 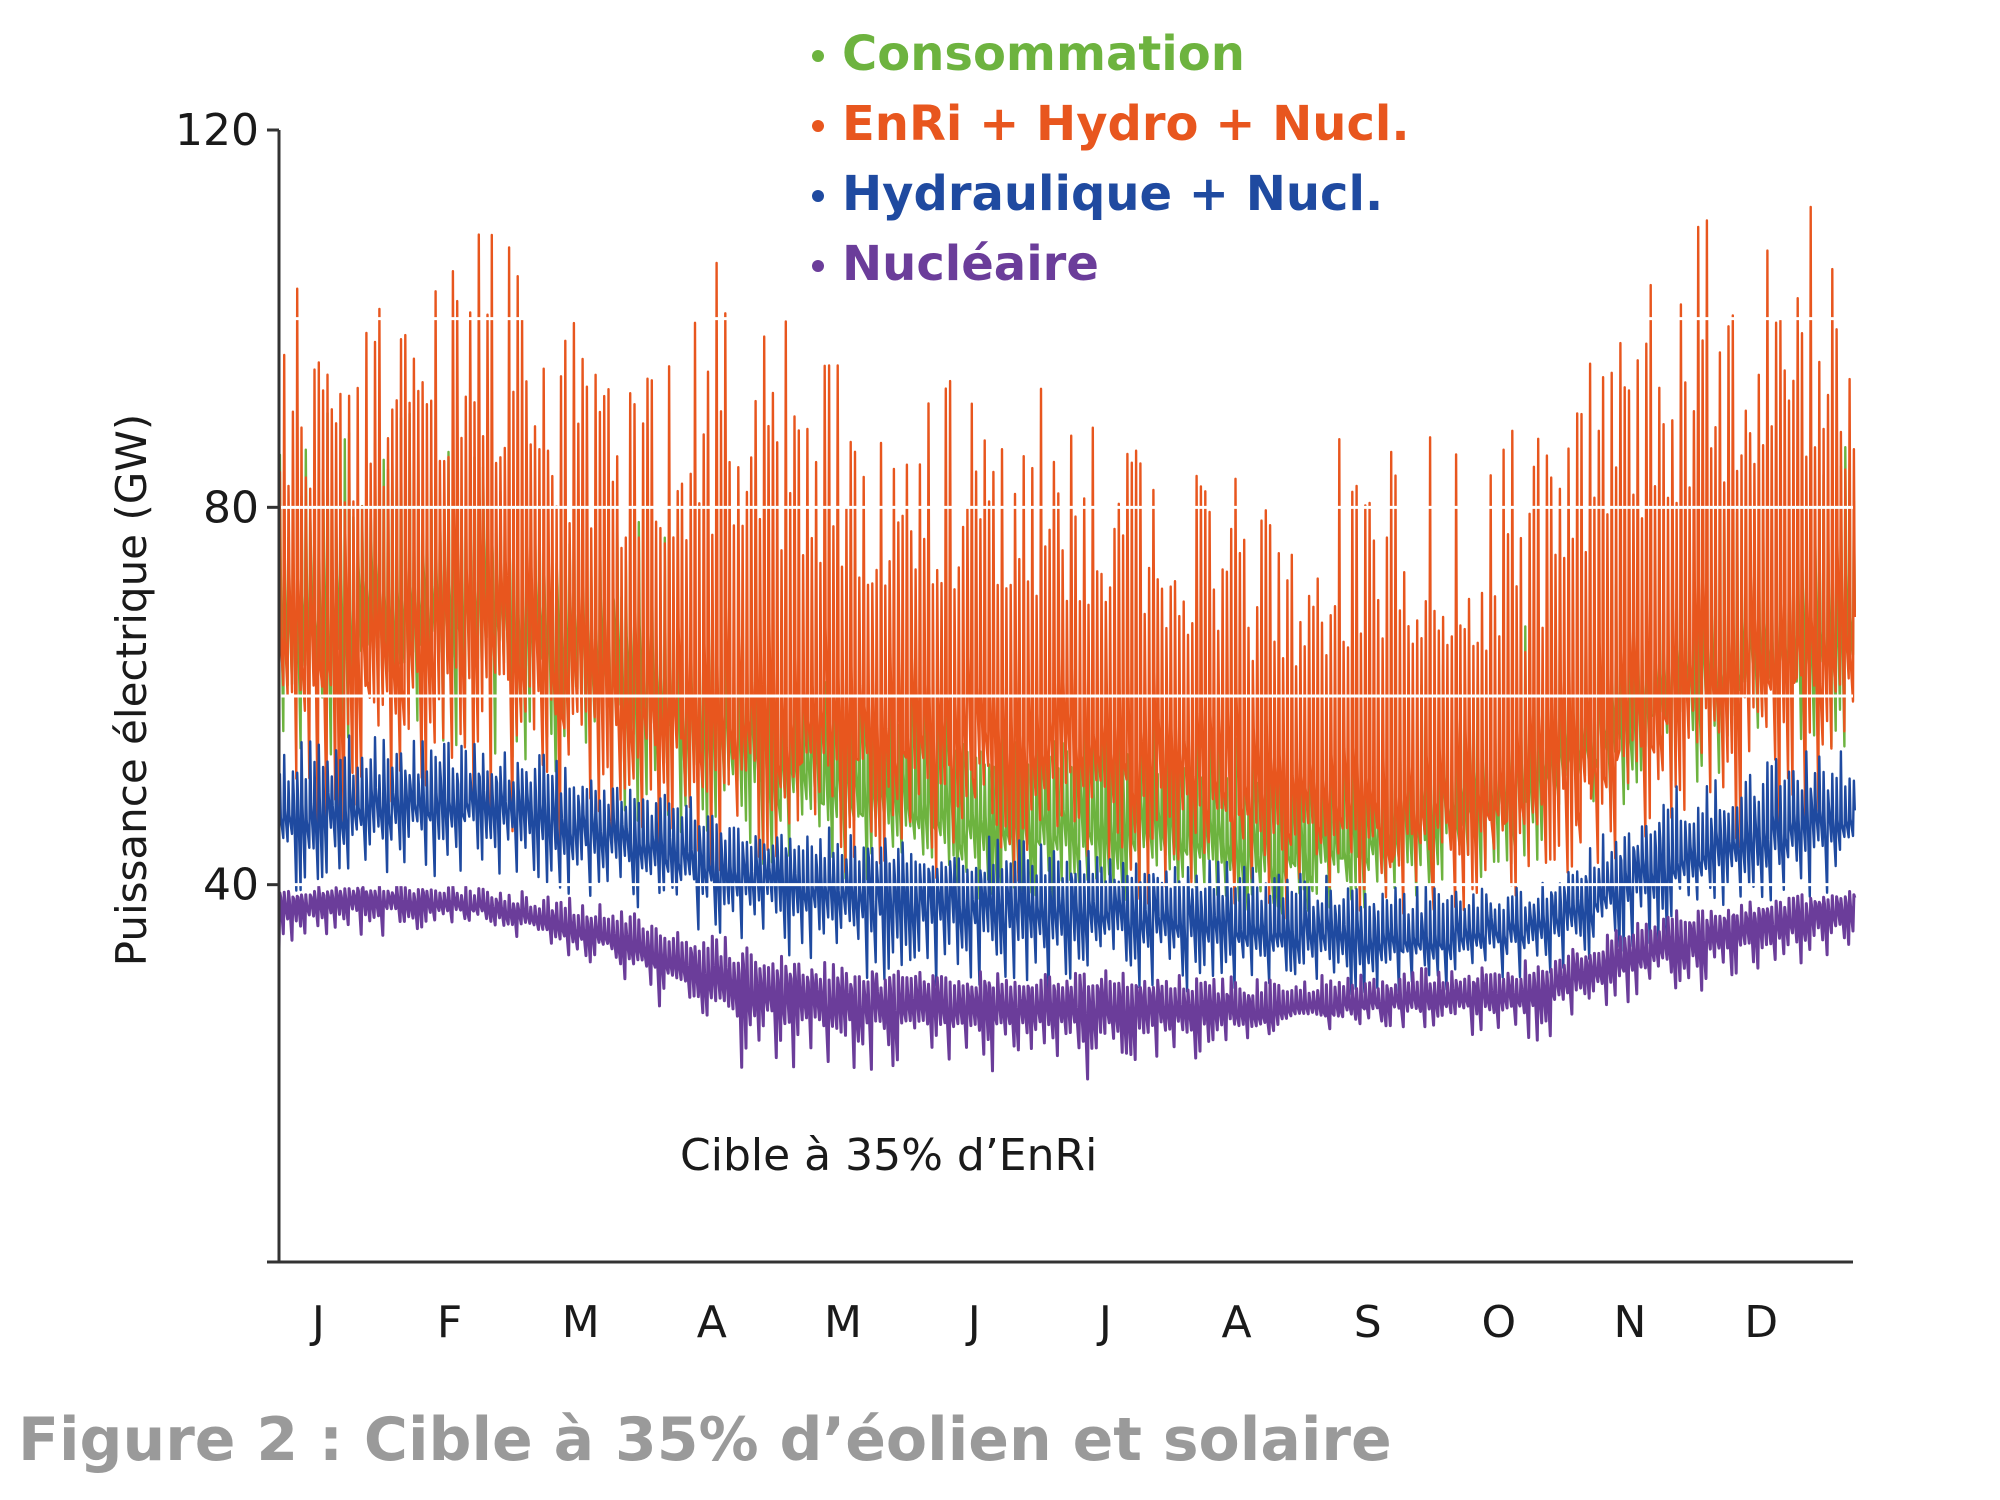 What do you see at coordinates (1630, 1322) in the screenshot?
I see `month-label: N` at bounding box center [1630, 1322].